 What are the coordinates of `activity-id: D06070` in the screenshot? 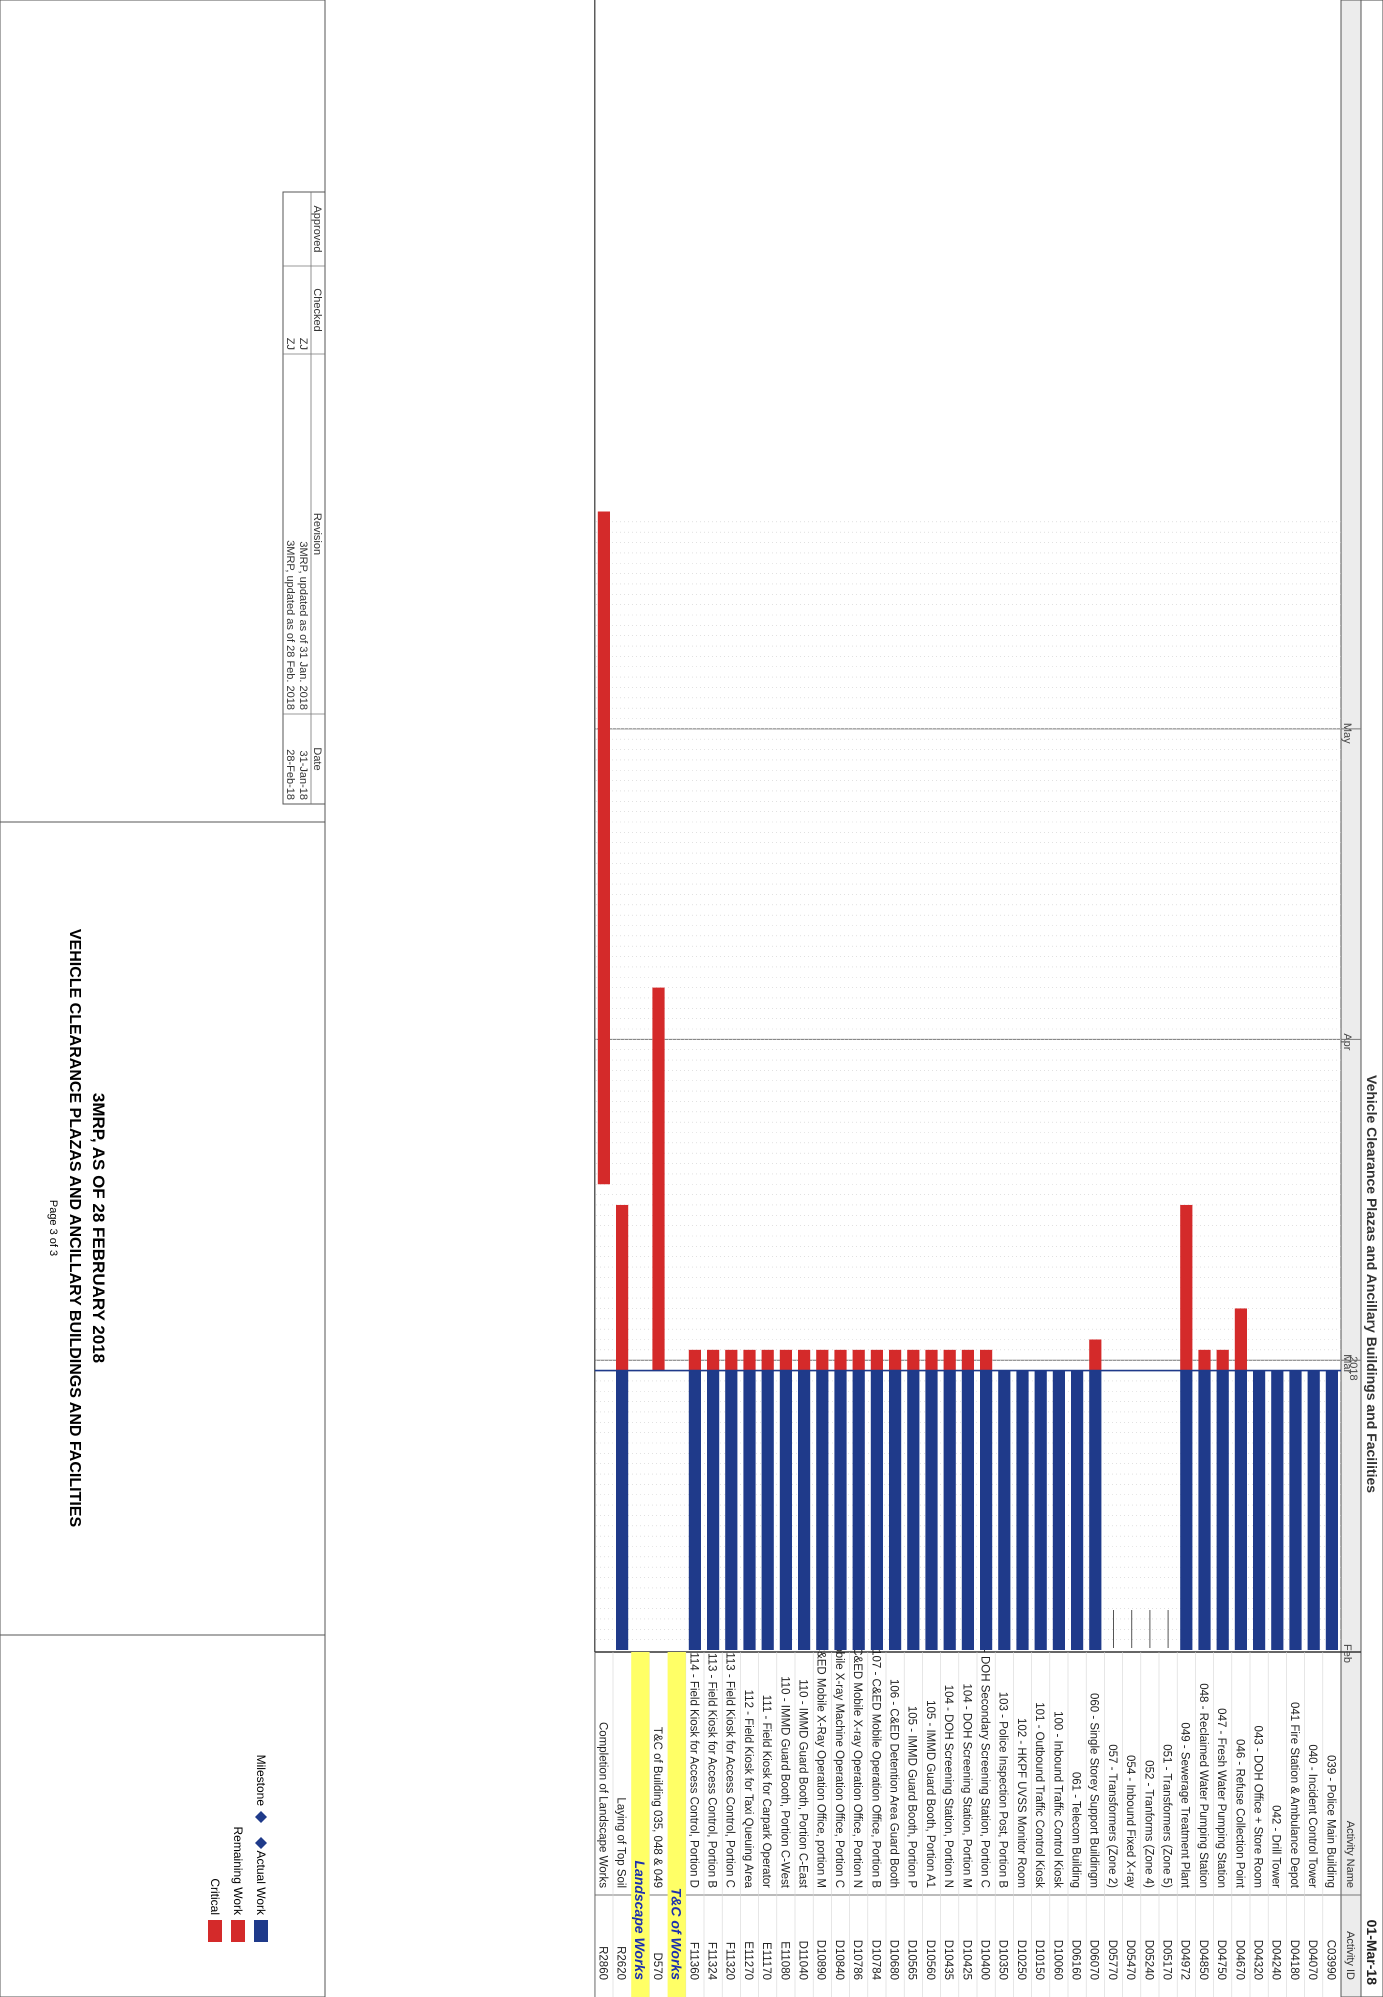 It's located at (1094, 1960).